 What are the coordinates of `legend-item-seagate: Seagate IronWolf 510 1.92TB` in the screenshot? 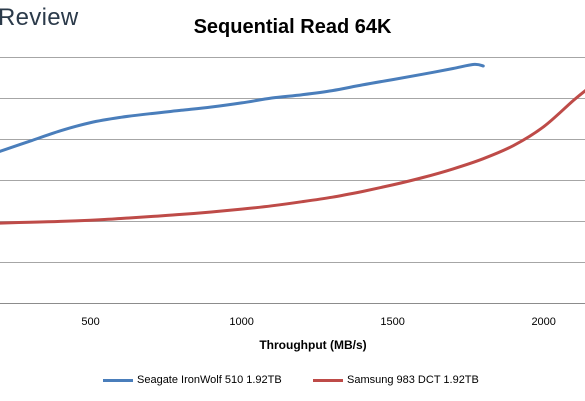 It's located at (192, 380).